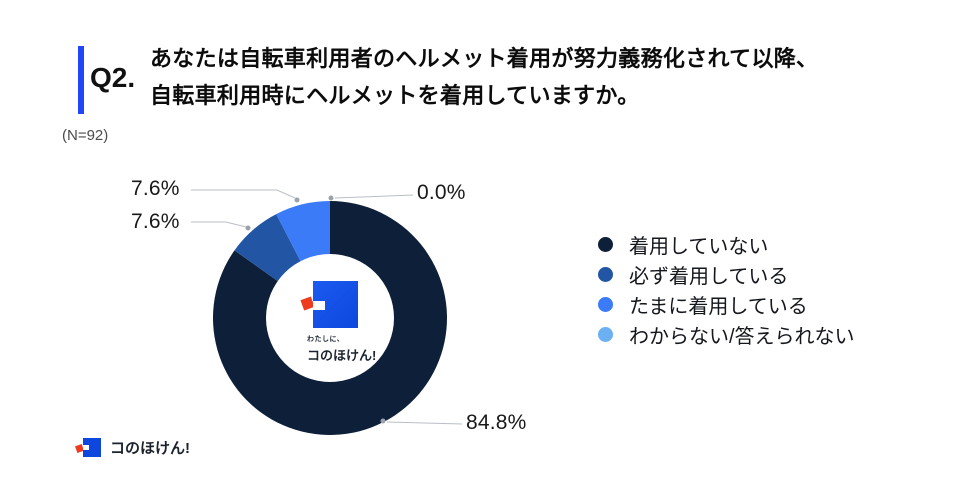 This screenshot has width=960, height=503. What do you see at coordinates (113, 77) in the screenshot?
I see `question-number: Q2.` at bounding box center [113, 77].